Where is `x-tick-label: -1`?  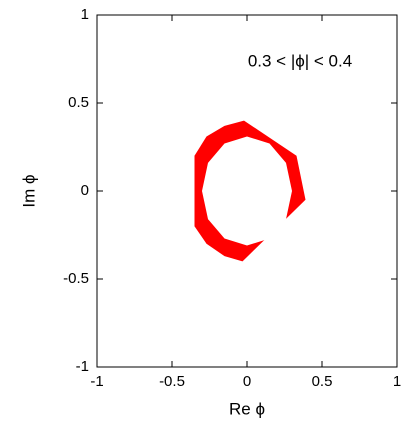
x-tick-label: -1 is located at coordinates (96, 381).